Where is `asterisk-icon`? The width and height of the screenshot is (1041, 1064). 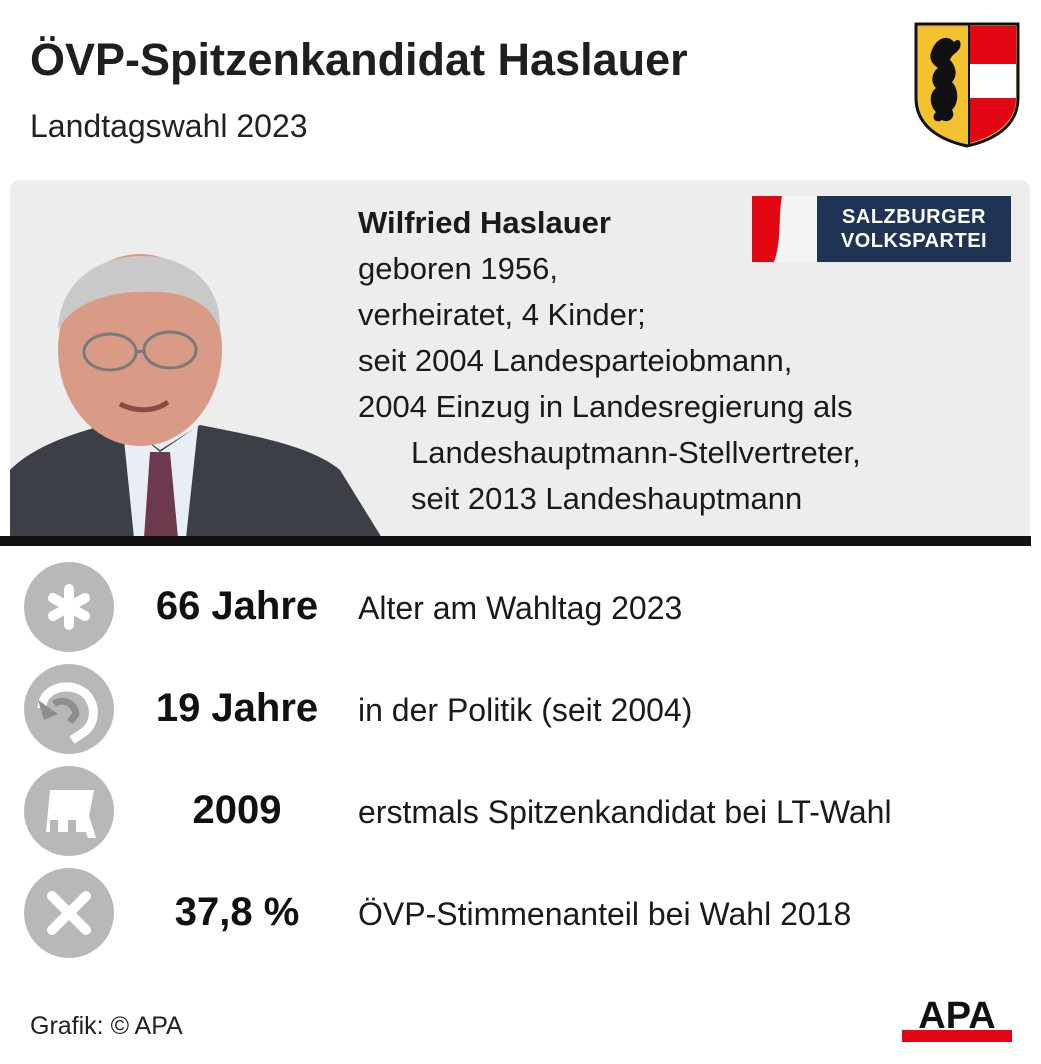 asterisk-icon is located at coordinates (69, 607).